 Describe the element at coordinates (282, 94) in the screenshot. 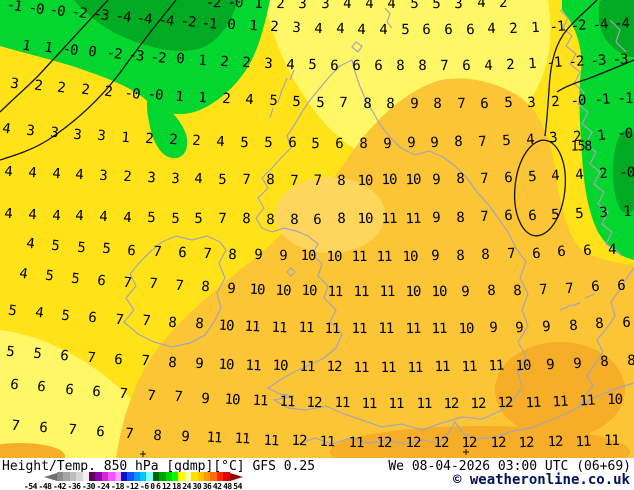

I see `coastline-hebrides` at that location.